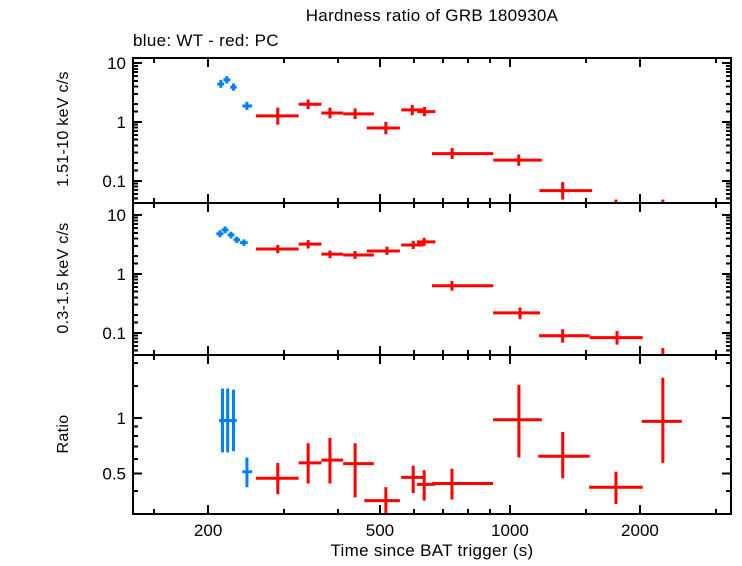 Image resolution: width=742 pixels, height=566 pixels. I want to click on x-axis-label: Time since BAT trigger (s), so click(432, 550).